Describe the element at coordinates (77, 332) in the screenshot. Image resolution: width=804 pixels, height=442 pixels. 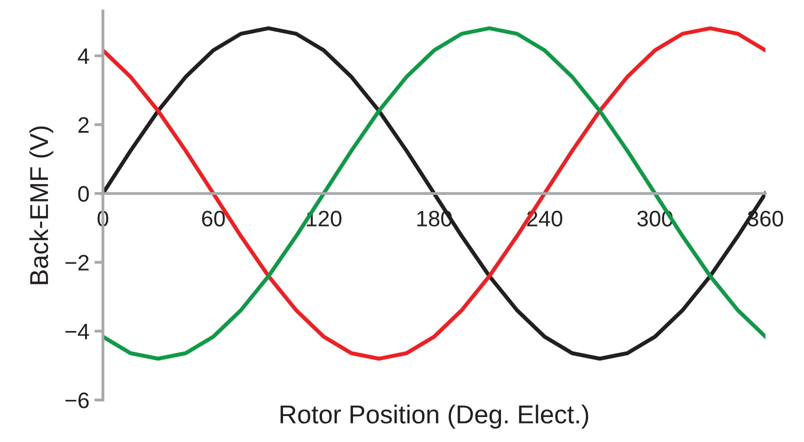
I see `y-tick-label: −4` at that location.